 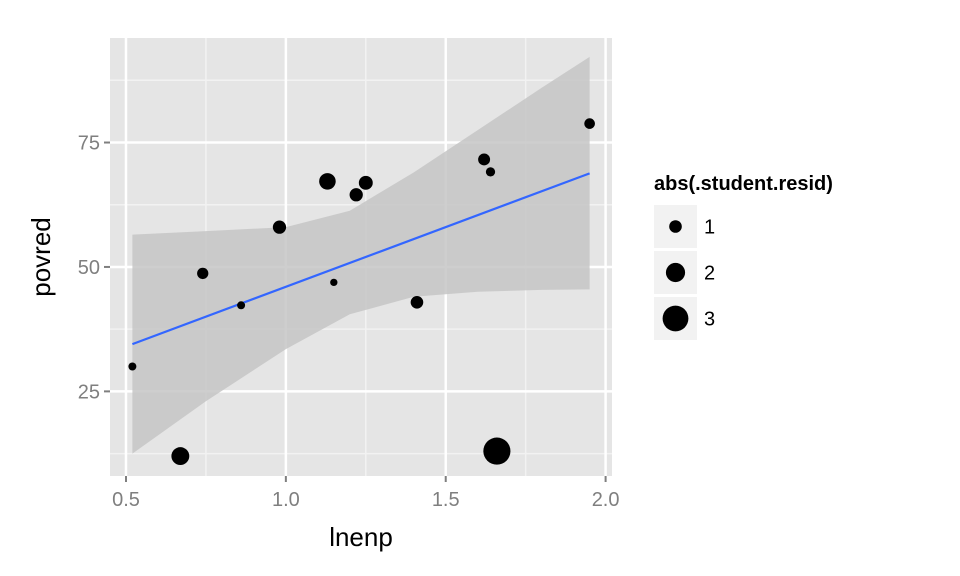 What do you see at coordinates (709, 320) in the screenshot?
I see `legend-label: 3` at bounding box center [709, 320].